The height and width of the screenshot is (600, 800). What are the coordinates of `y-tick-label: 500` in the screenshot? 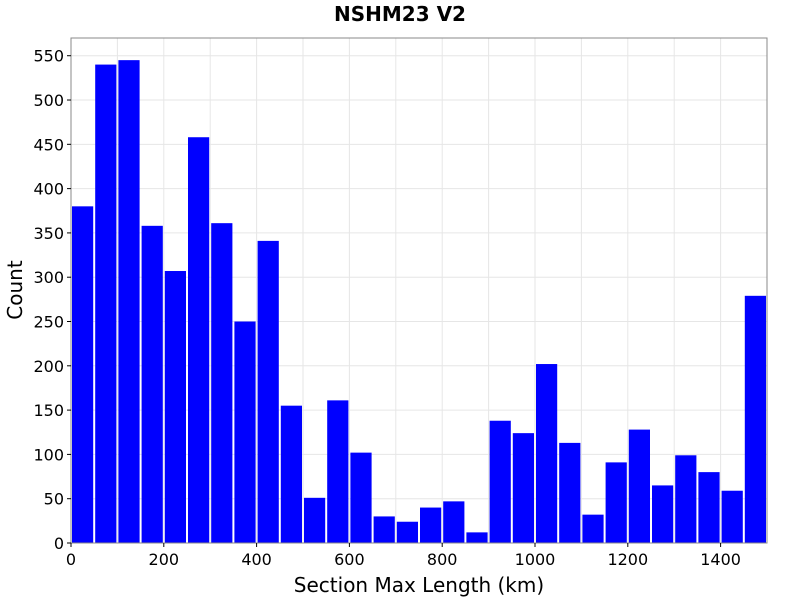 It's located at (48, 100).